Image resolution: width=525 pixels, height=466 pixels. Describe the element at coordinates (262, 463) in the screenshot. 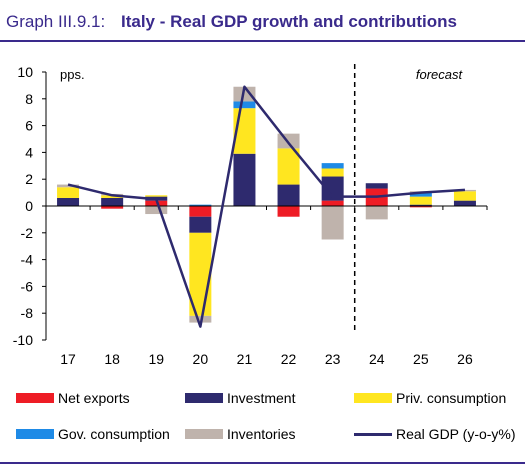

I see `bottom-rule` at that location.